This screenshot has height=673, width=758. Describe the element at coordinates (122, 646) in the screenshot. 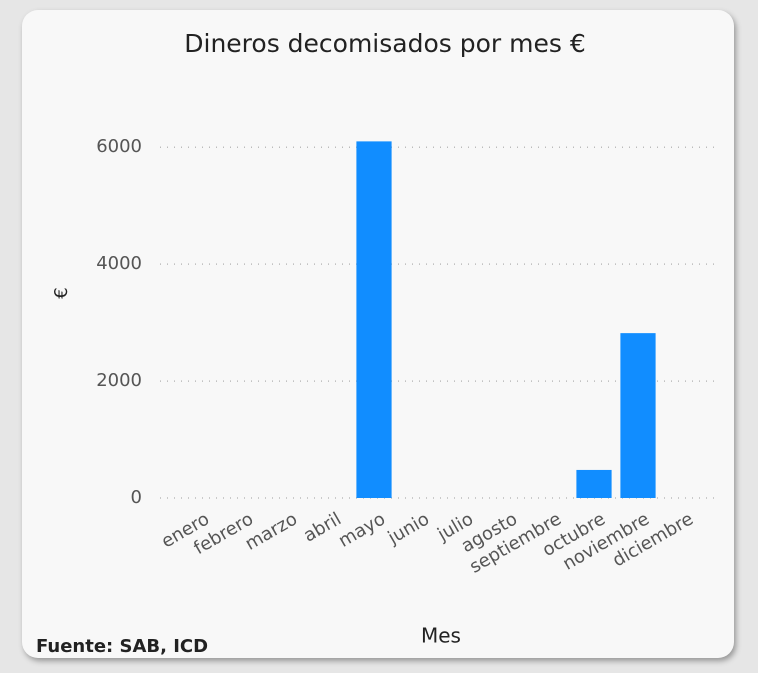

I see `source: Fuente: SAB, ICD` at that location.